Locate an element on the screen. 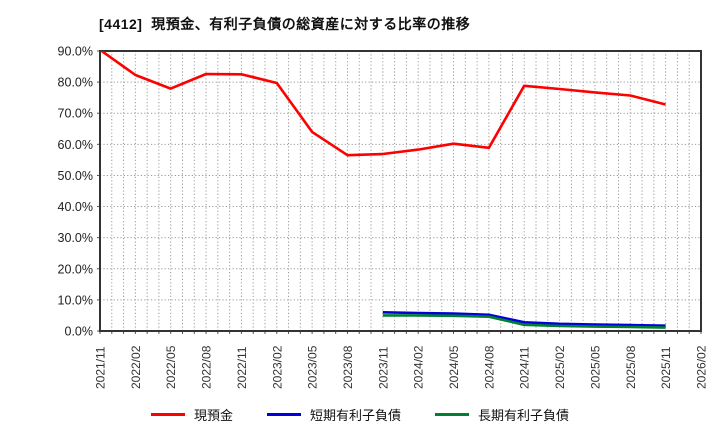 This screenshot has width=720, height=440. x-tick-label: 2024/11 is located at coordinates (525, 367).